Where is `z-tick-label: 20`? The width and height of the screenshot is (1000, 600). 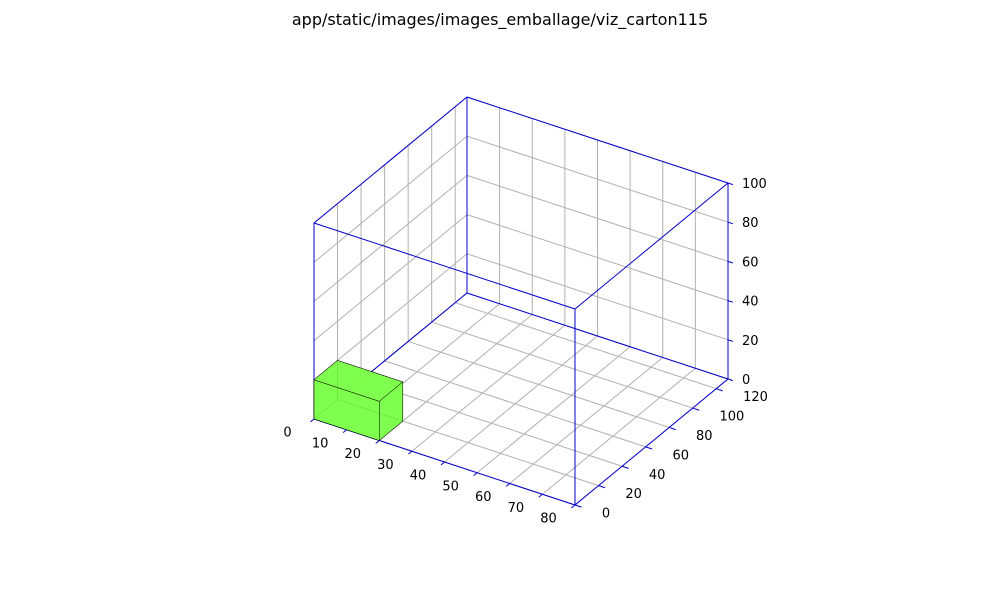 z-tick-label: 20 is located at coordinates (750, 341).